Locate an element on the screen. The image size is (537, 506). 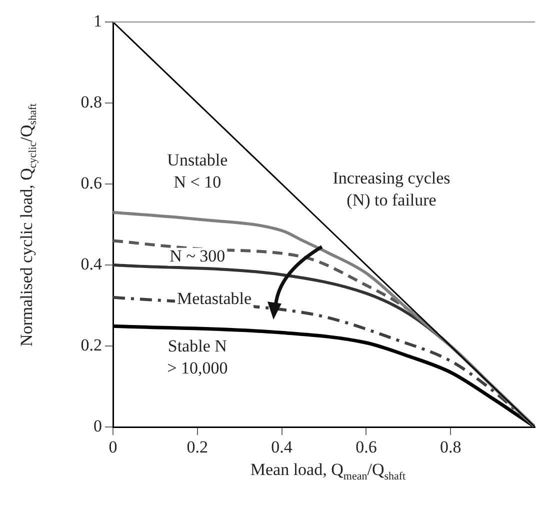
y-tick-label: 0.6 is located at coordinates (91, 182).